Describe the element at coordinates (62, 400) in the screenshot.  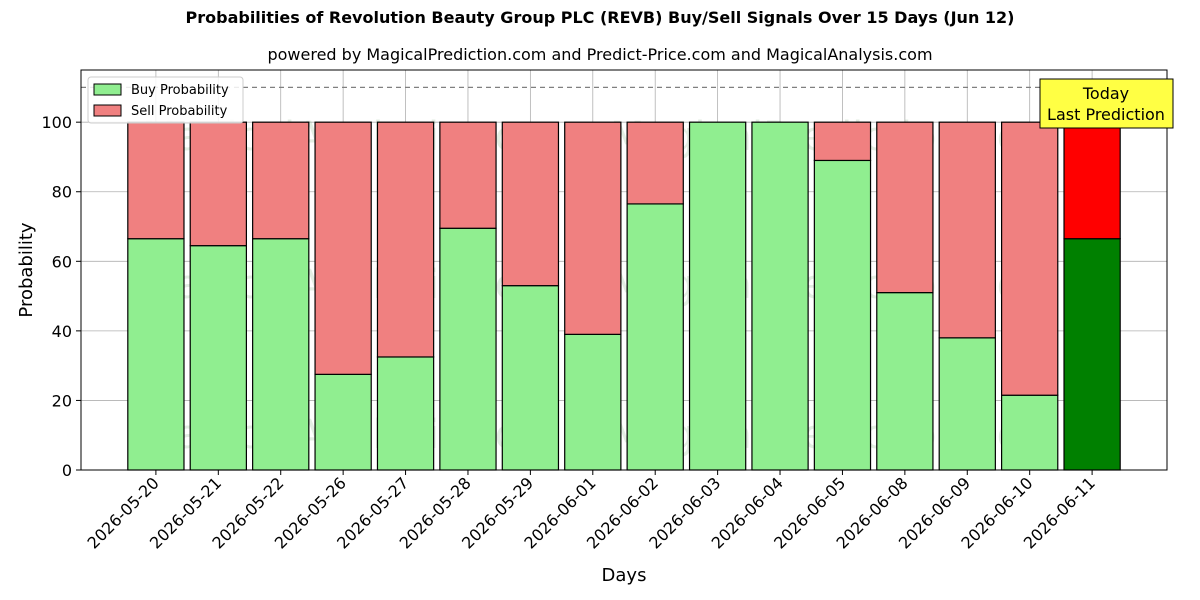
I see `y-tick-label: 20` at that location.